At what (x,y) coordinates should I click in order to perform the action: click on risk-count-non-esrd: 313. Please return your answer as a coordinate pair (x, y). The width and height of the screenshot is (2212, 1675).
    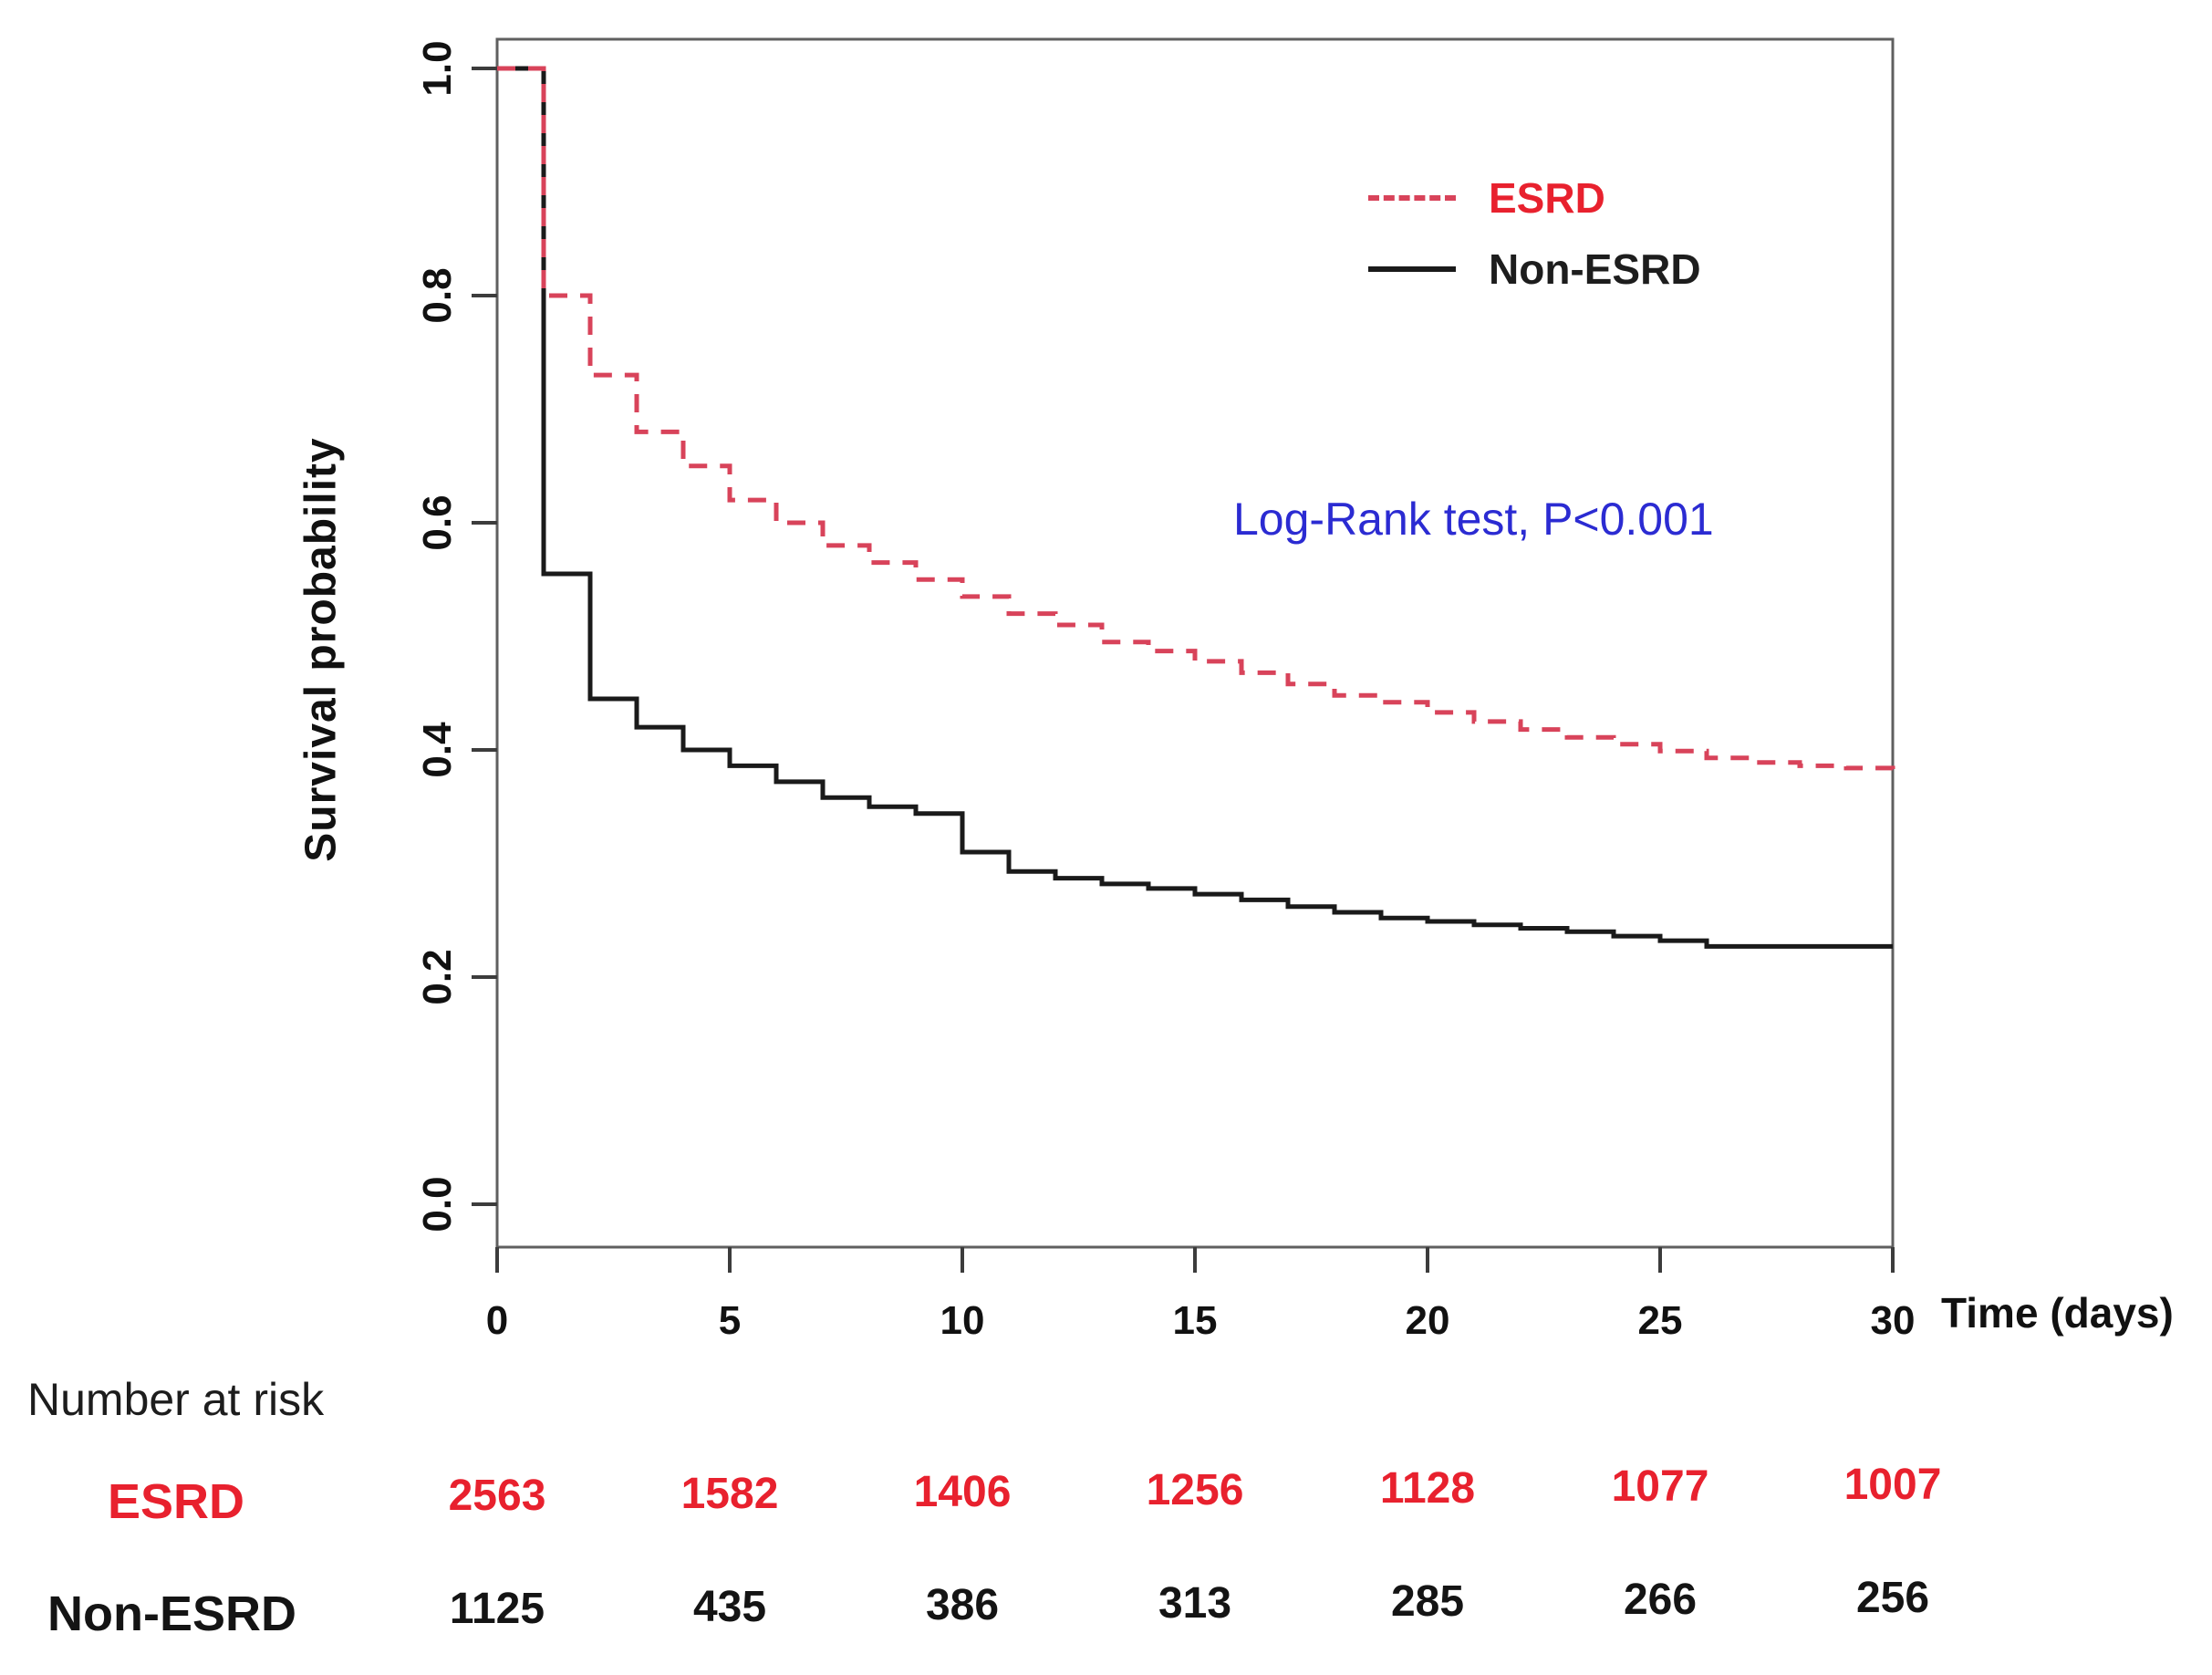
    Looking at the image, I should click on (1195, 1603).